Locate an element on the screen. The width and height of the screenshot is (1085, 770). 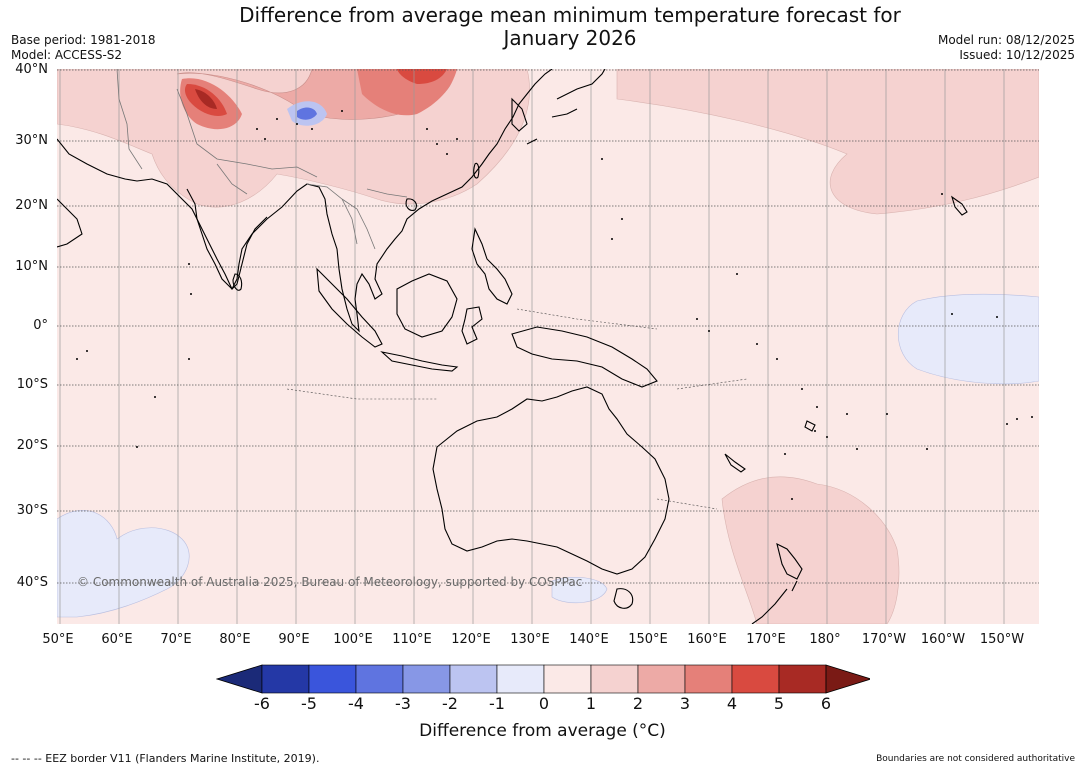
lat-label-30s: 30°S is located at coordinates (32, 510).